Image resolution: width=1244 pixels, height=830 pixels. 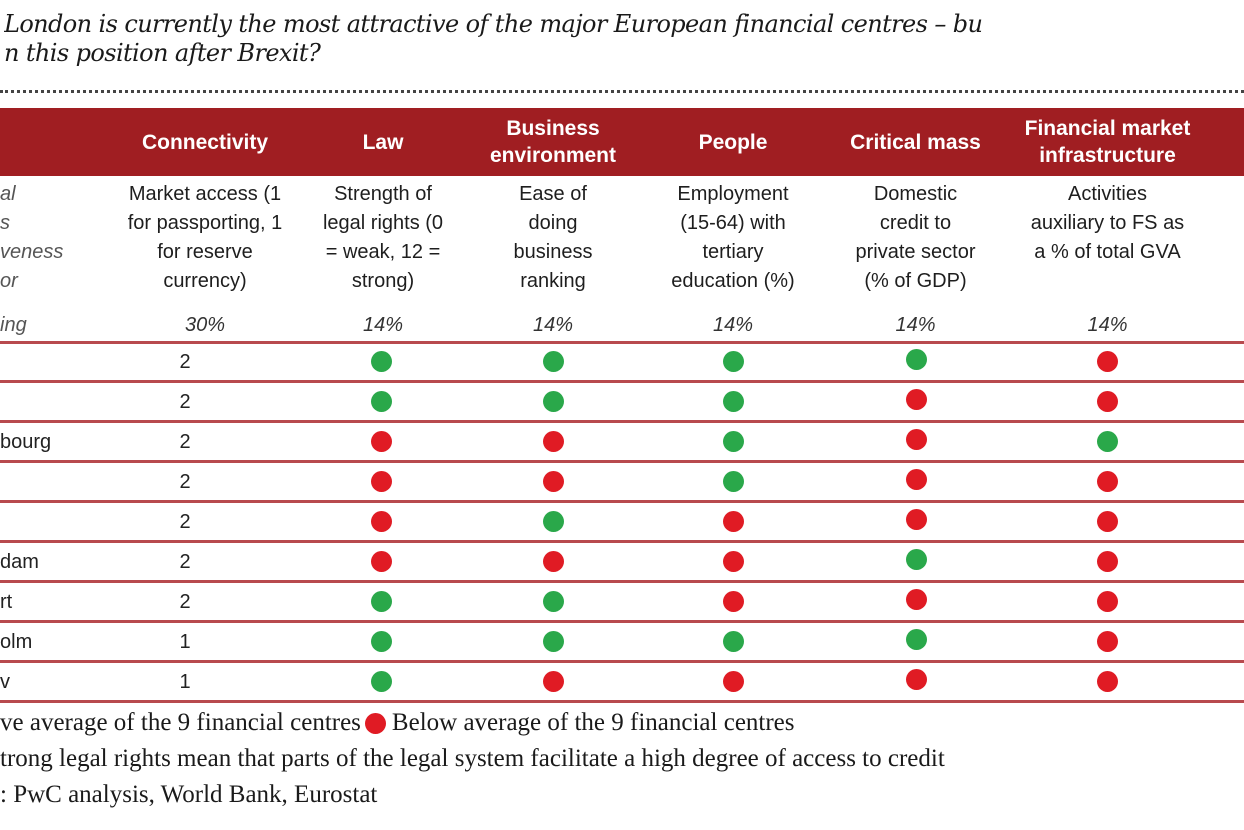 I want to click on row-label: olm, so click(x=16, y=641).